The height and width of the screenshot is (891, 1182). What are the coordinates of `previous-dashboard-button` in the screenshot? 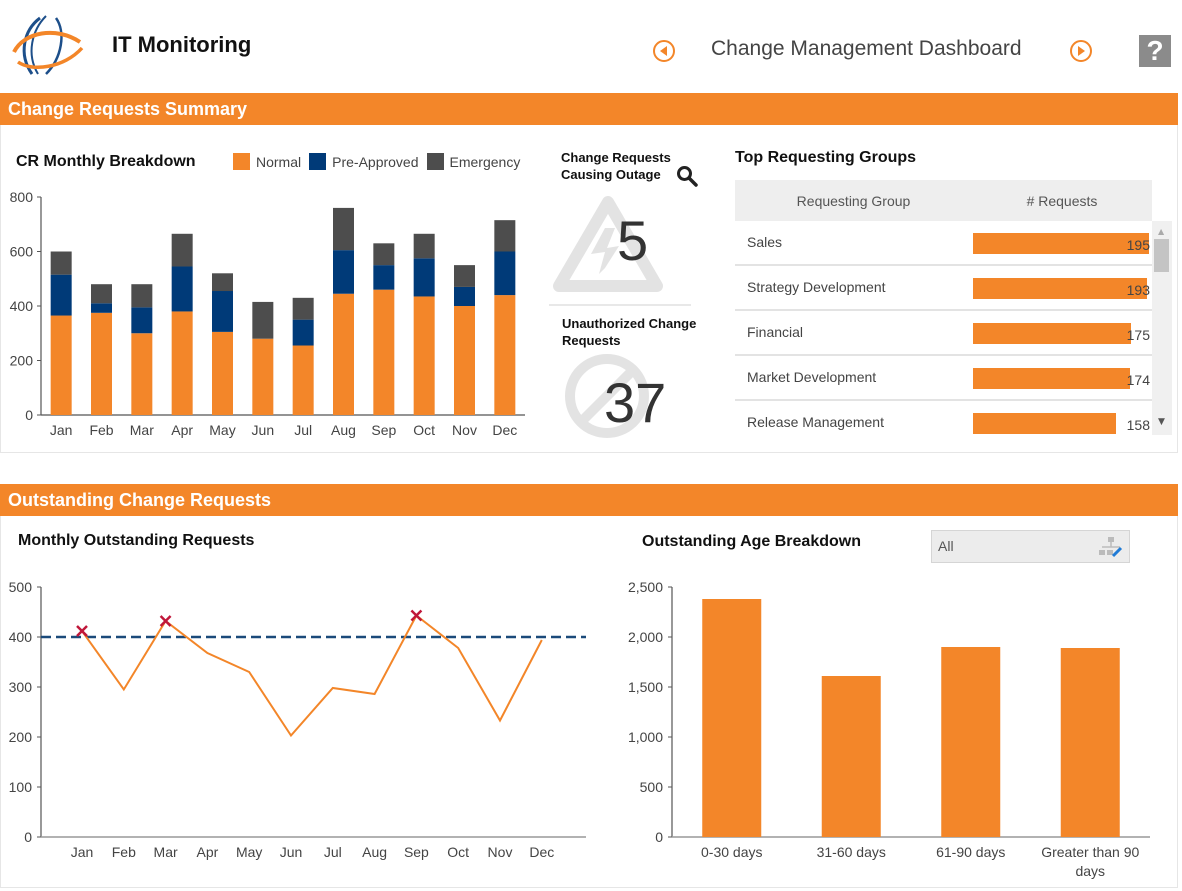 It's located at (664, 51).